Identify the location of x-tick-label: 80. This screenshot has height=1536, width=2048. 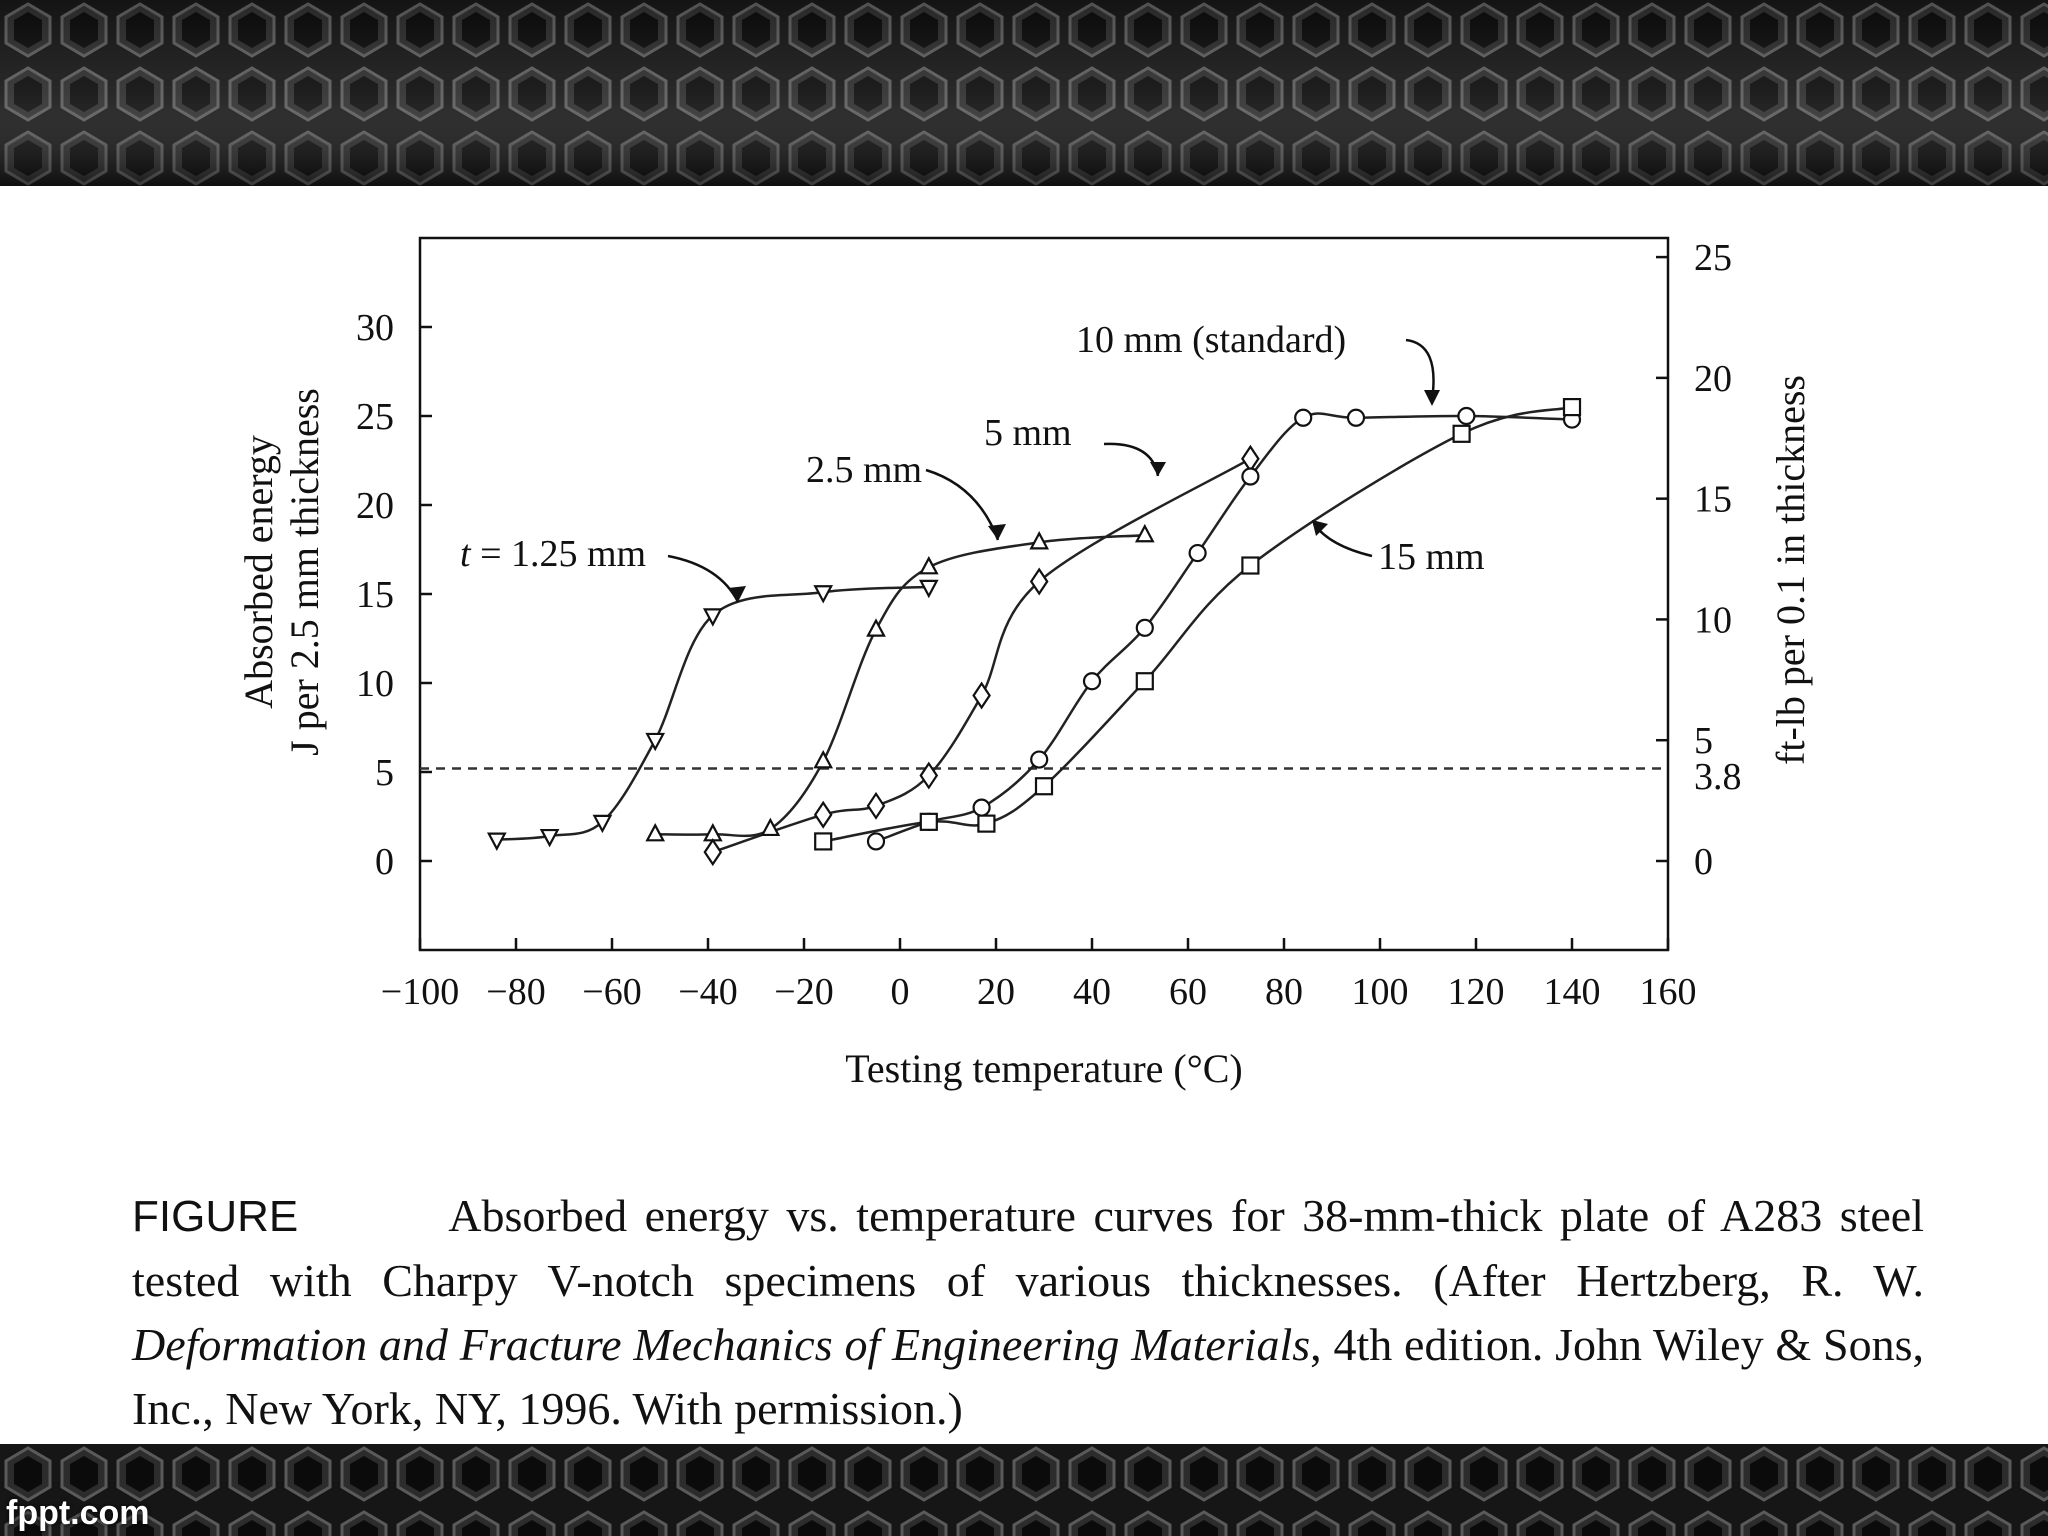
(1284, 992).